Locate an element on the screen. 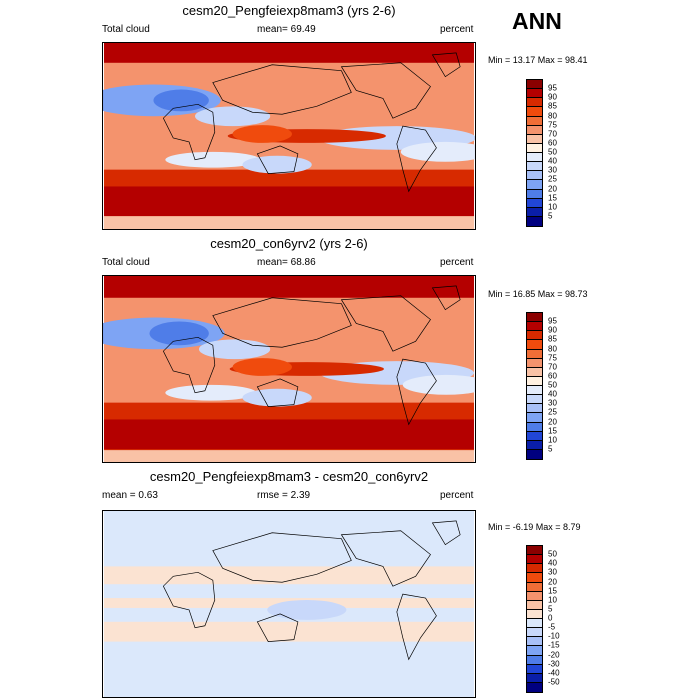 This screenshot has height=700, width=700. panel-1-south-america-outline is located at coordinates (416, 159).